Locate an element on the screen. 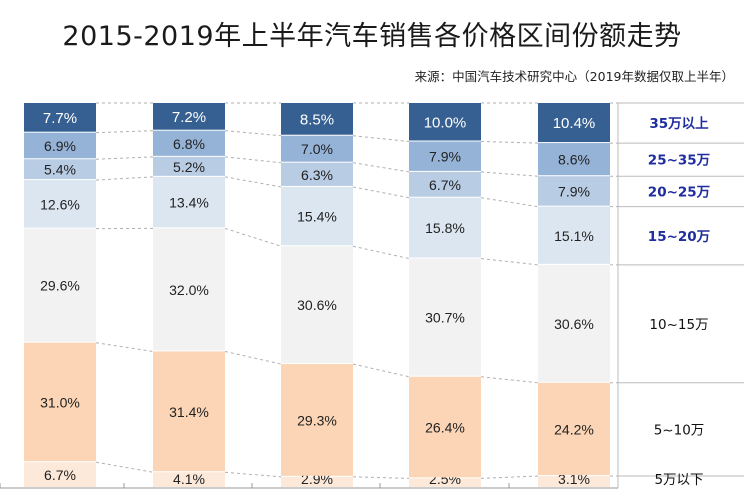 The width and height of the screenshot is (744, 490). data-label: 4.1% is located at coordinates (189, 479).